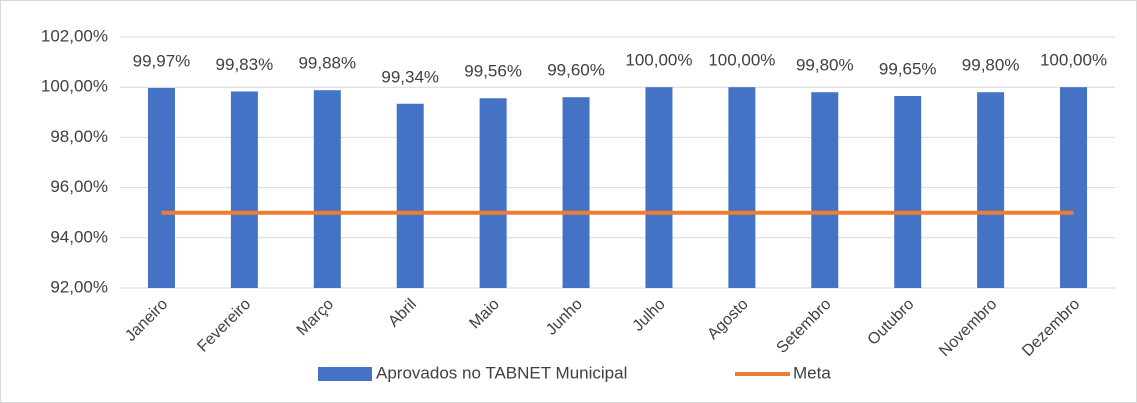 The width and height of the screenshot is (1137, 403). I want to click on legend-label: Meta, so click(812, 372).